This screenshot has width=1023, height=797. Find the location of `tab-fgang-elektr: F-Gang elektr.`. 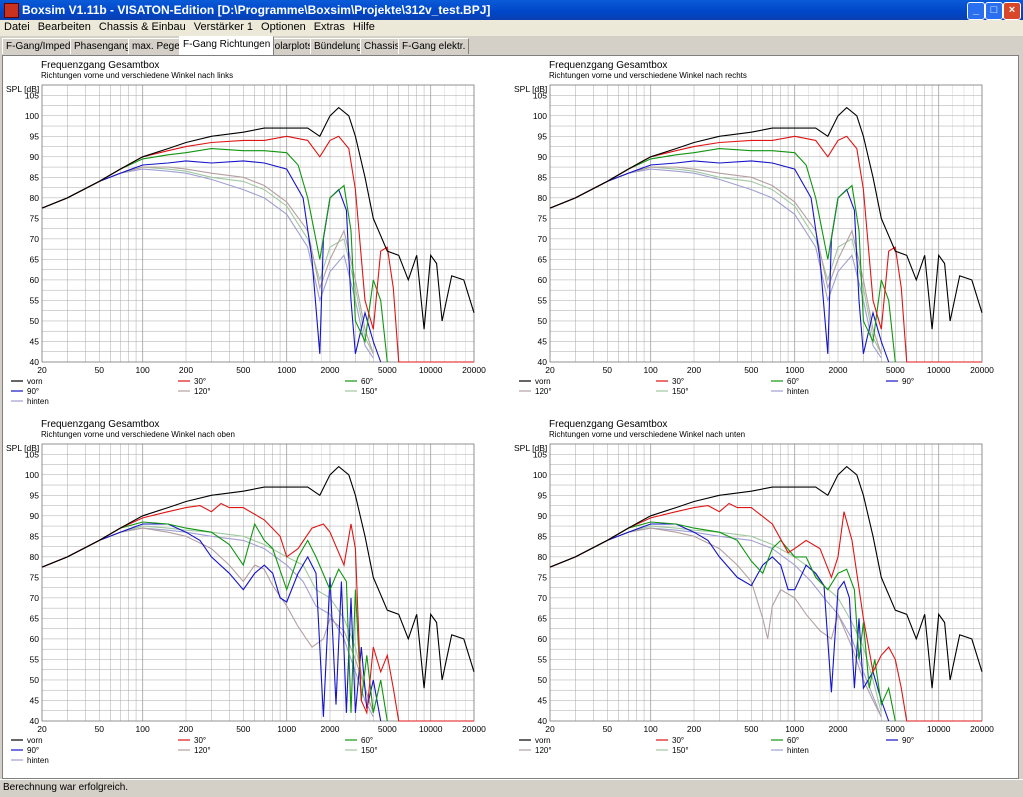

tab-fgang-elektr: F-Gang elektr. is located at coordinates (434, 46).